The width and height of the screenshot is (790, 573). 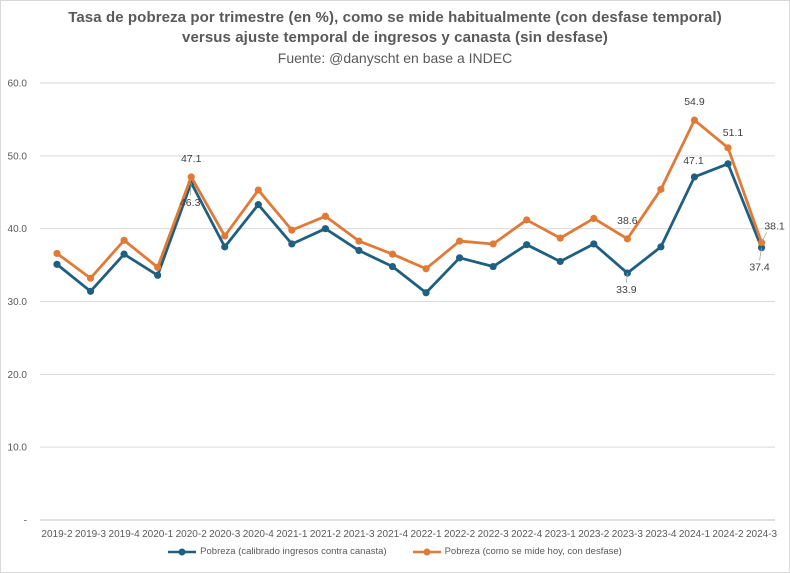 What do you see at coordinates (661, 534) in the screenshot?
I see `x-tick-label: 2023-4` at bounding box center [661, 534].